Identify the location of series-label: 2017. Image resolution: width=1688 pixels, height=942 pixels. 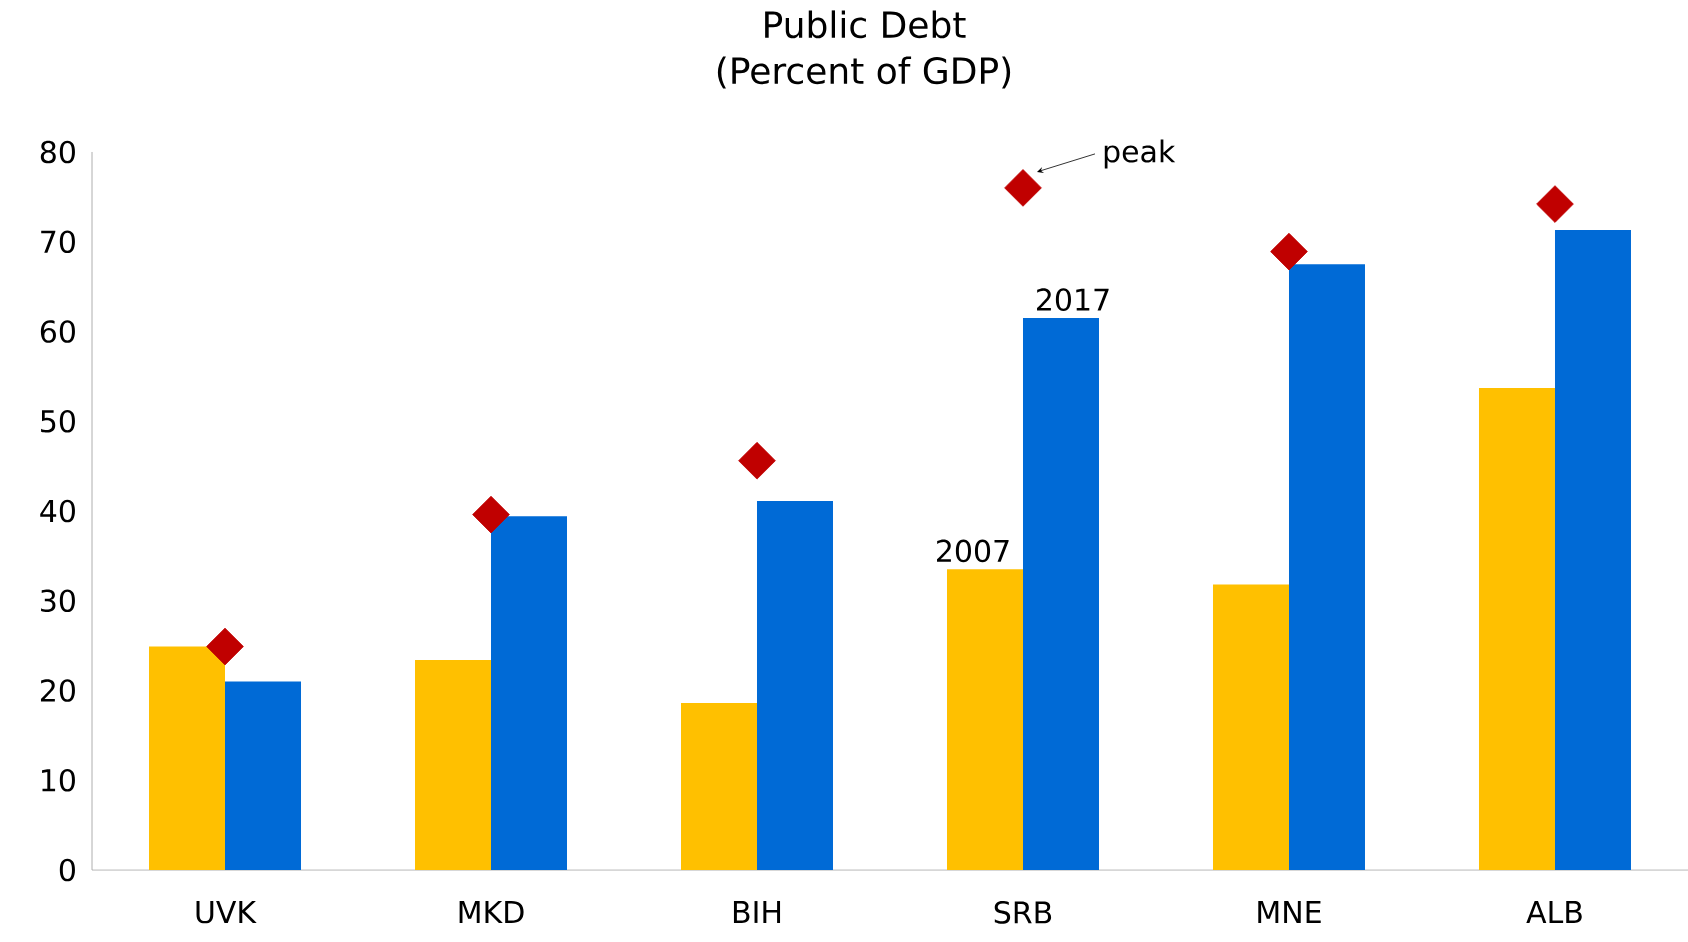
(1073, 299).